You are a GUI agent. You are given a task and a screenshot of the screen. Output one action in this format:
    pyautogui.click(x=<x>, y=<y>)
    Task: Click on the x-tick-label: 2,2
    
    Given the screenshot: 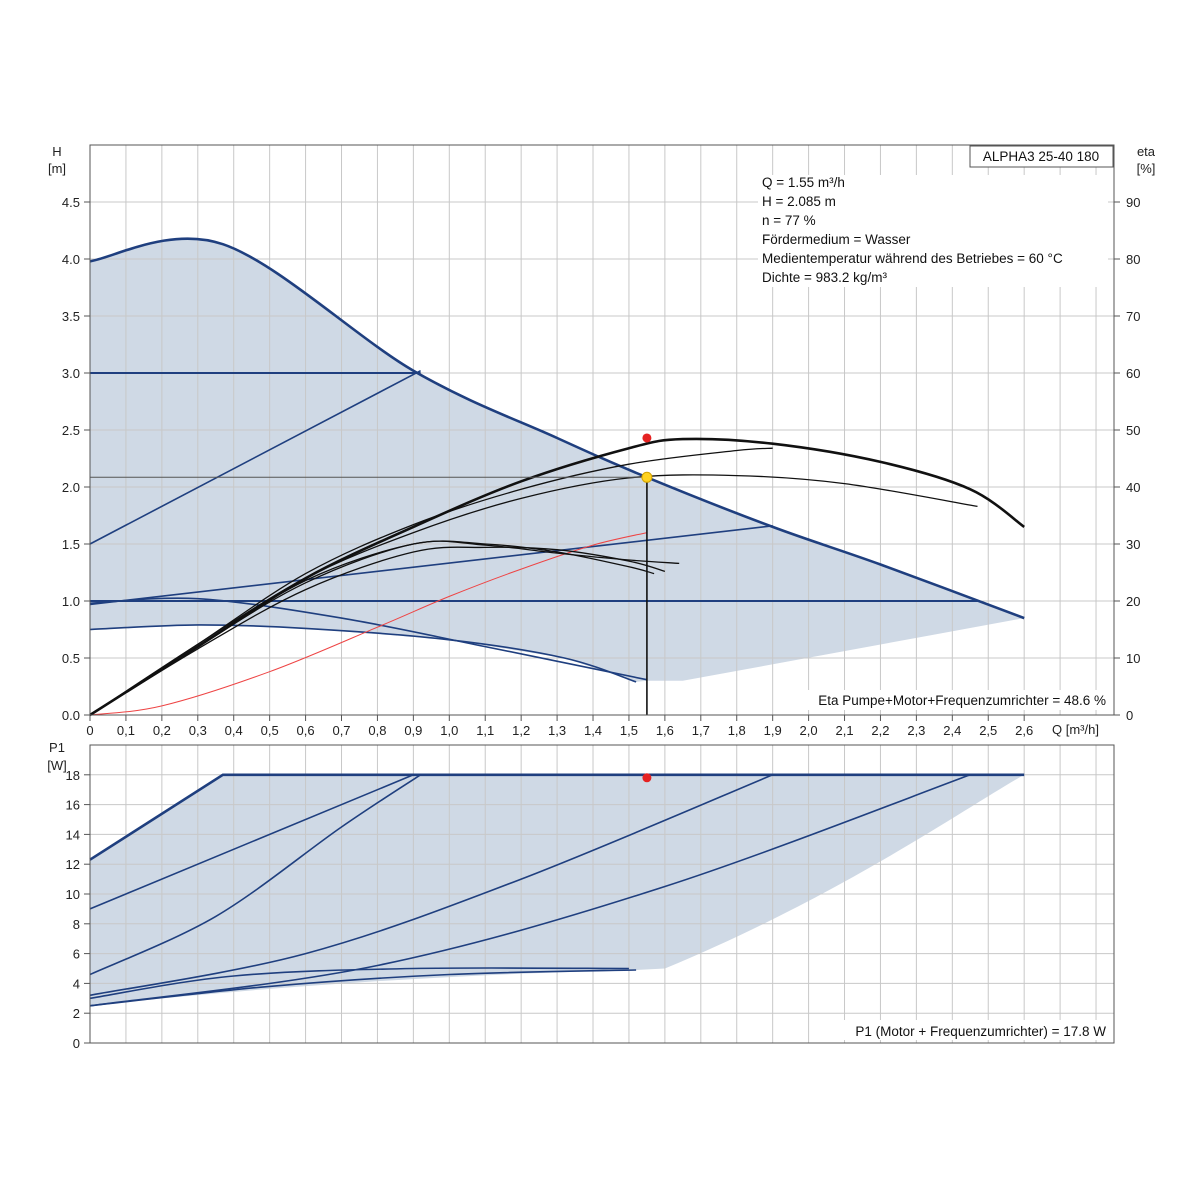 What is the action you would take?
    pyautogui.click(x=880, y=730)
    